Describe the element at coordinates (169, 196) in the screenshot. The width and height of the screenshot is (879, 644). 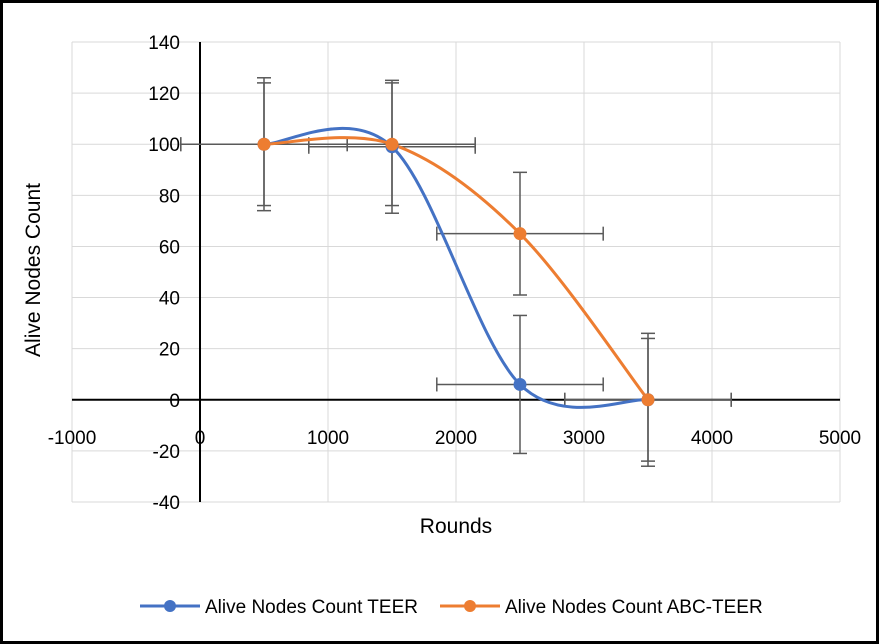
I see `y-tick-label: 80` at that location.